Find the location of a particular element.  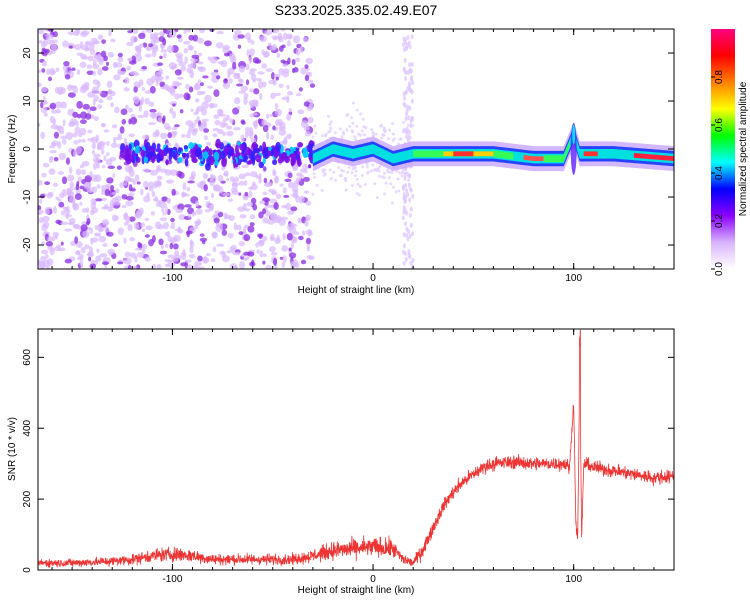

colorbar-ticks: 0.0 0.2 0.4 0.6 0.8 is located at coordinates (718, 173).